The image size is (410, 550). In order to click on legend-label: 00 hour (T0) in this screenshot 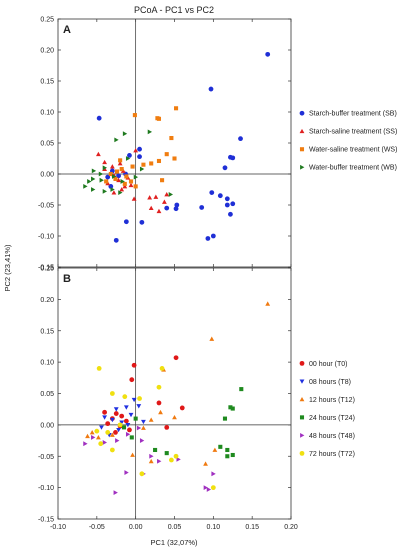, I will do `click(328, 364)`.